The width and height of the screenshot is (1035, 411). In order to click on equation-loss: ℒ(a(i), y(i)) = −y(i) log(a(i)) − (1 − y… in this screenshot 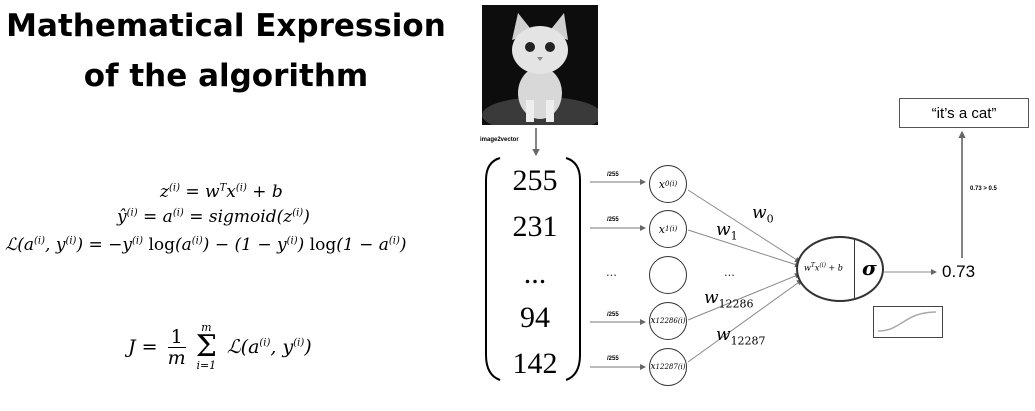, I will do `click(206, 245)`.